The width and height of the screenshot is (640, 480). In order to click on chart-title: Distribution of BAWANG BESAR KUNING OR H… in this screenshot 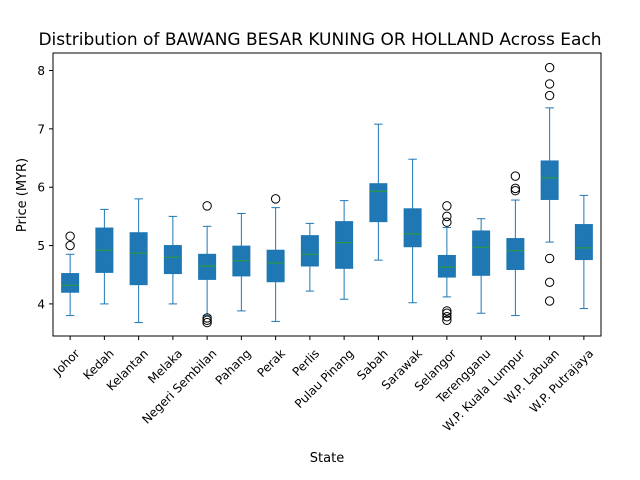, I will do `click(319, 40)`.